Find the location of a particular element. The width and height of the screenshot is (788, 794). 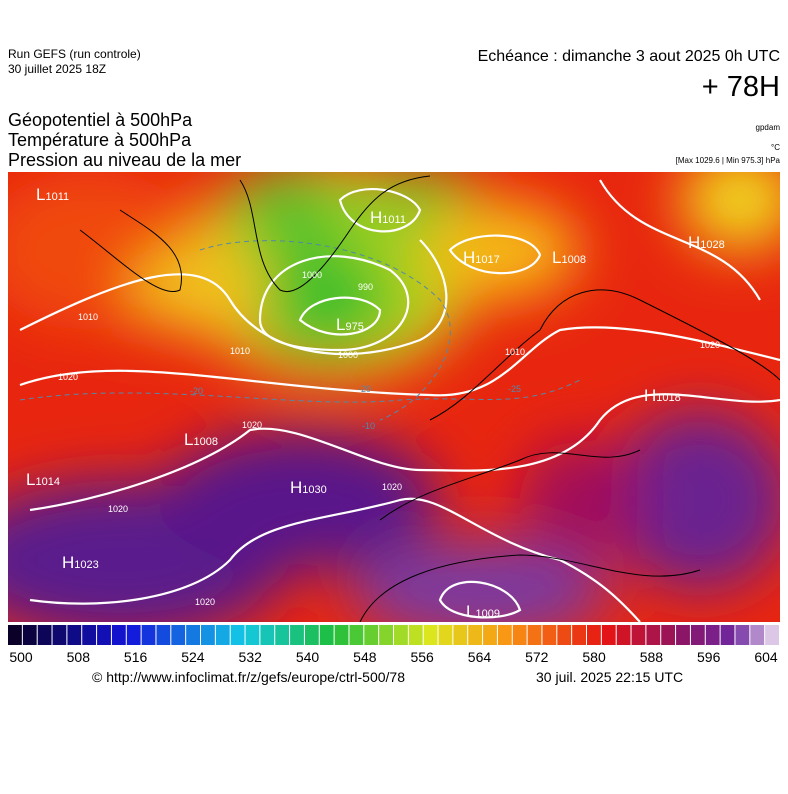

colorbar-label: 572 is located at coordinates (537, 657).